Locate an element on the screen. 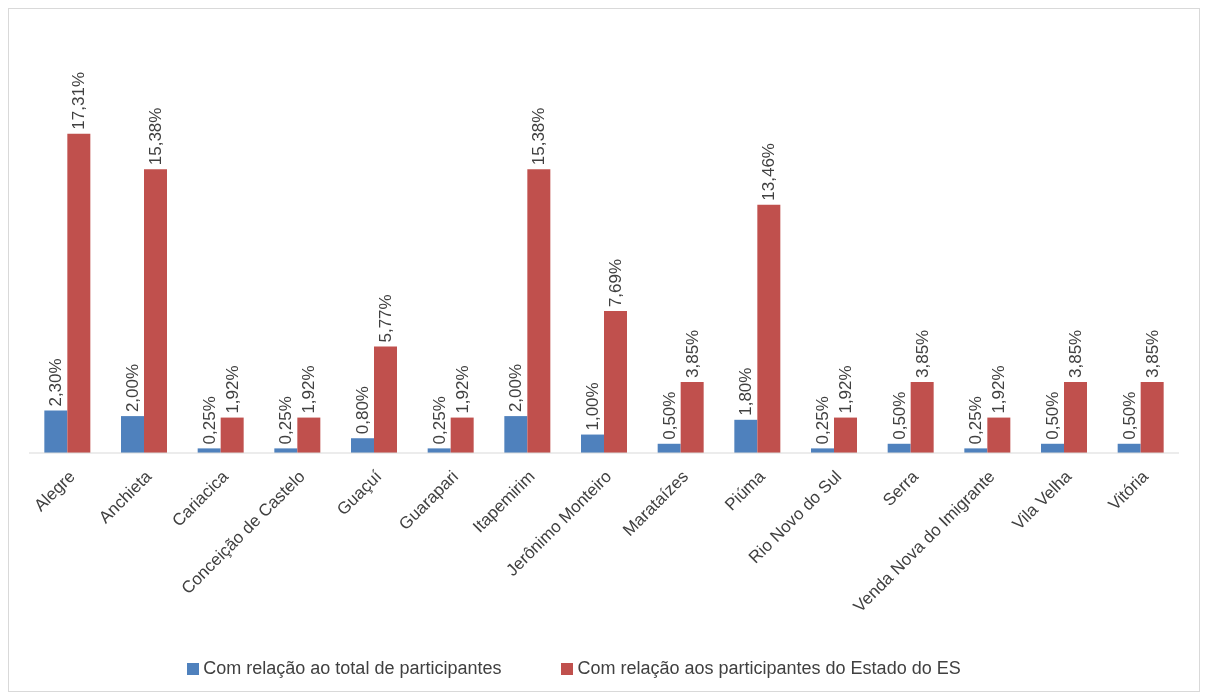 The image size is (1205, 698). data-label: 7,69% is located at coordinates (615, 283).